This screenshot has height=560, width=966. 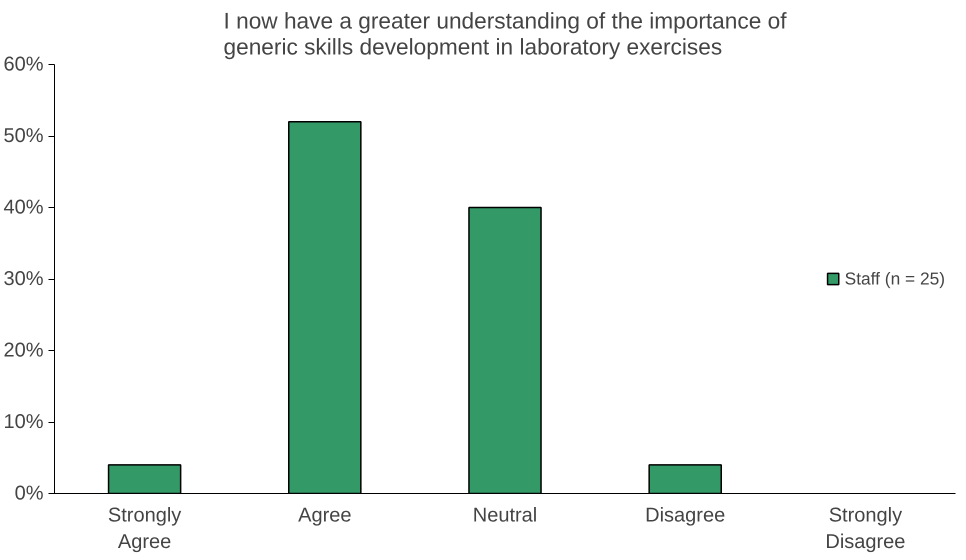 I want to click on chart-title: I now have a greater understanding of the importance of generic skills development in laboratory exercises, so click(x=506, y=34).